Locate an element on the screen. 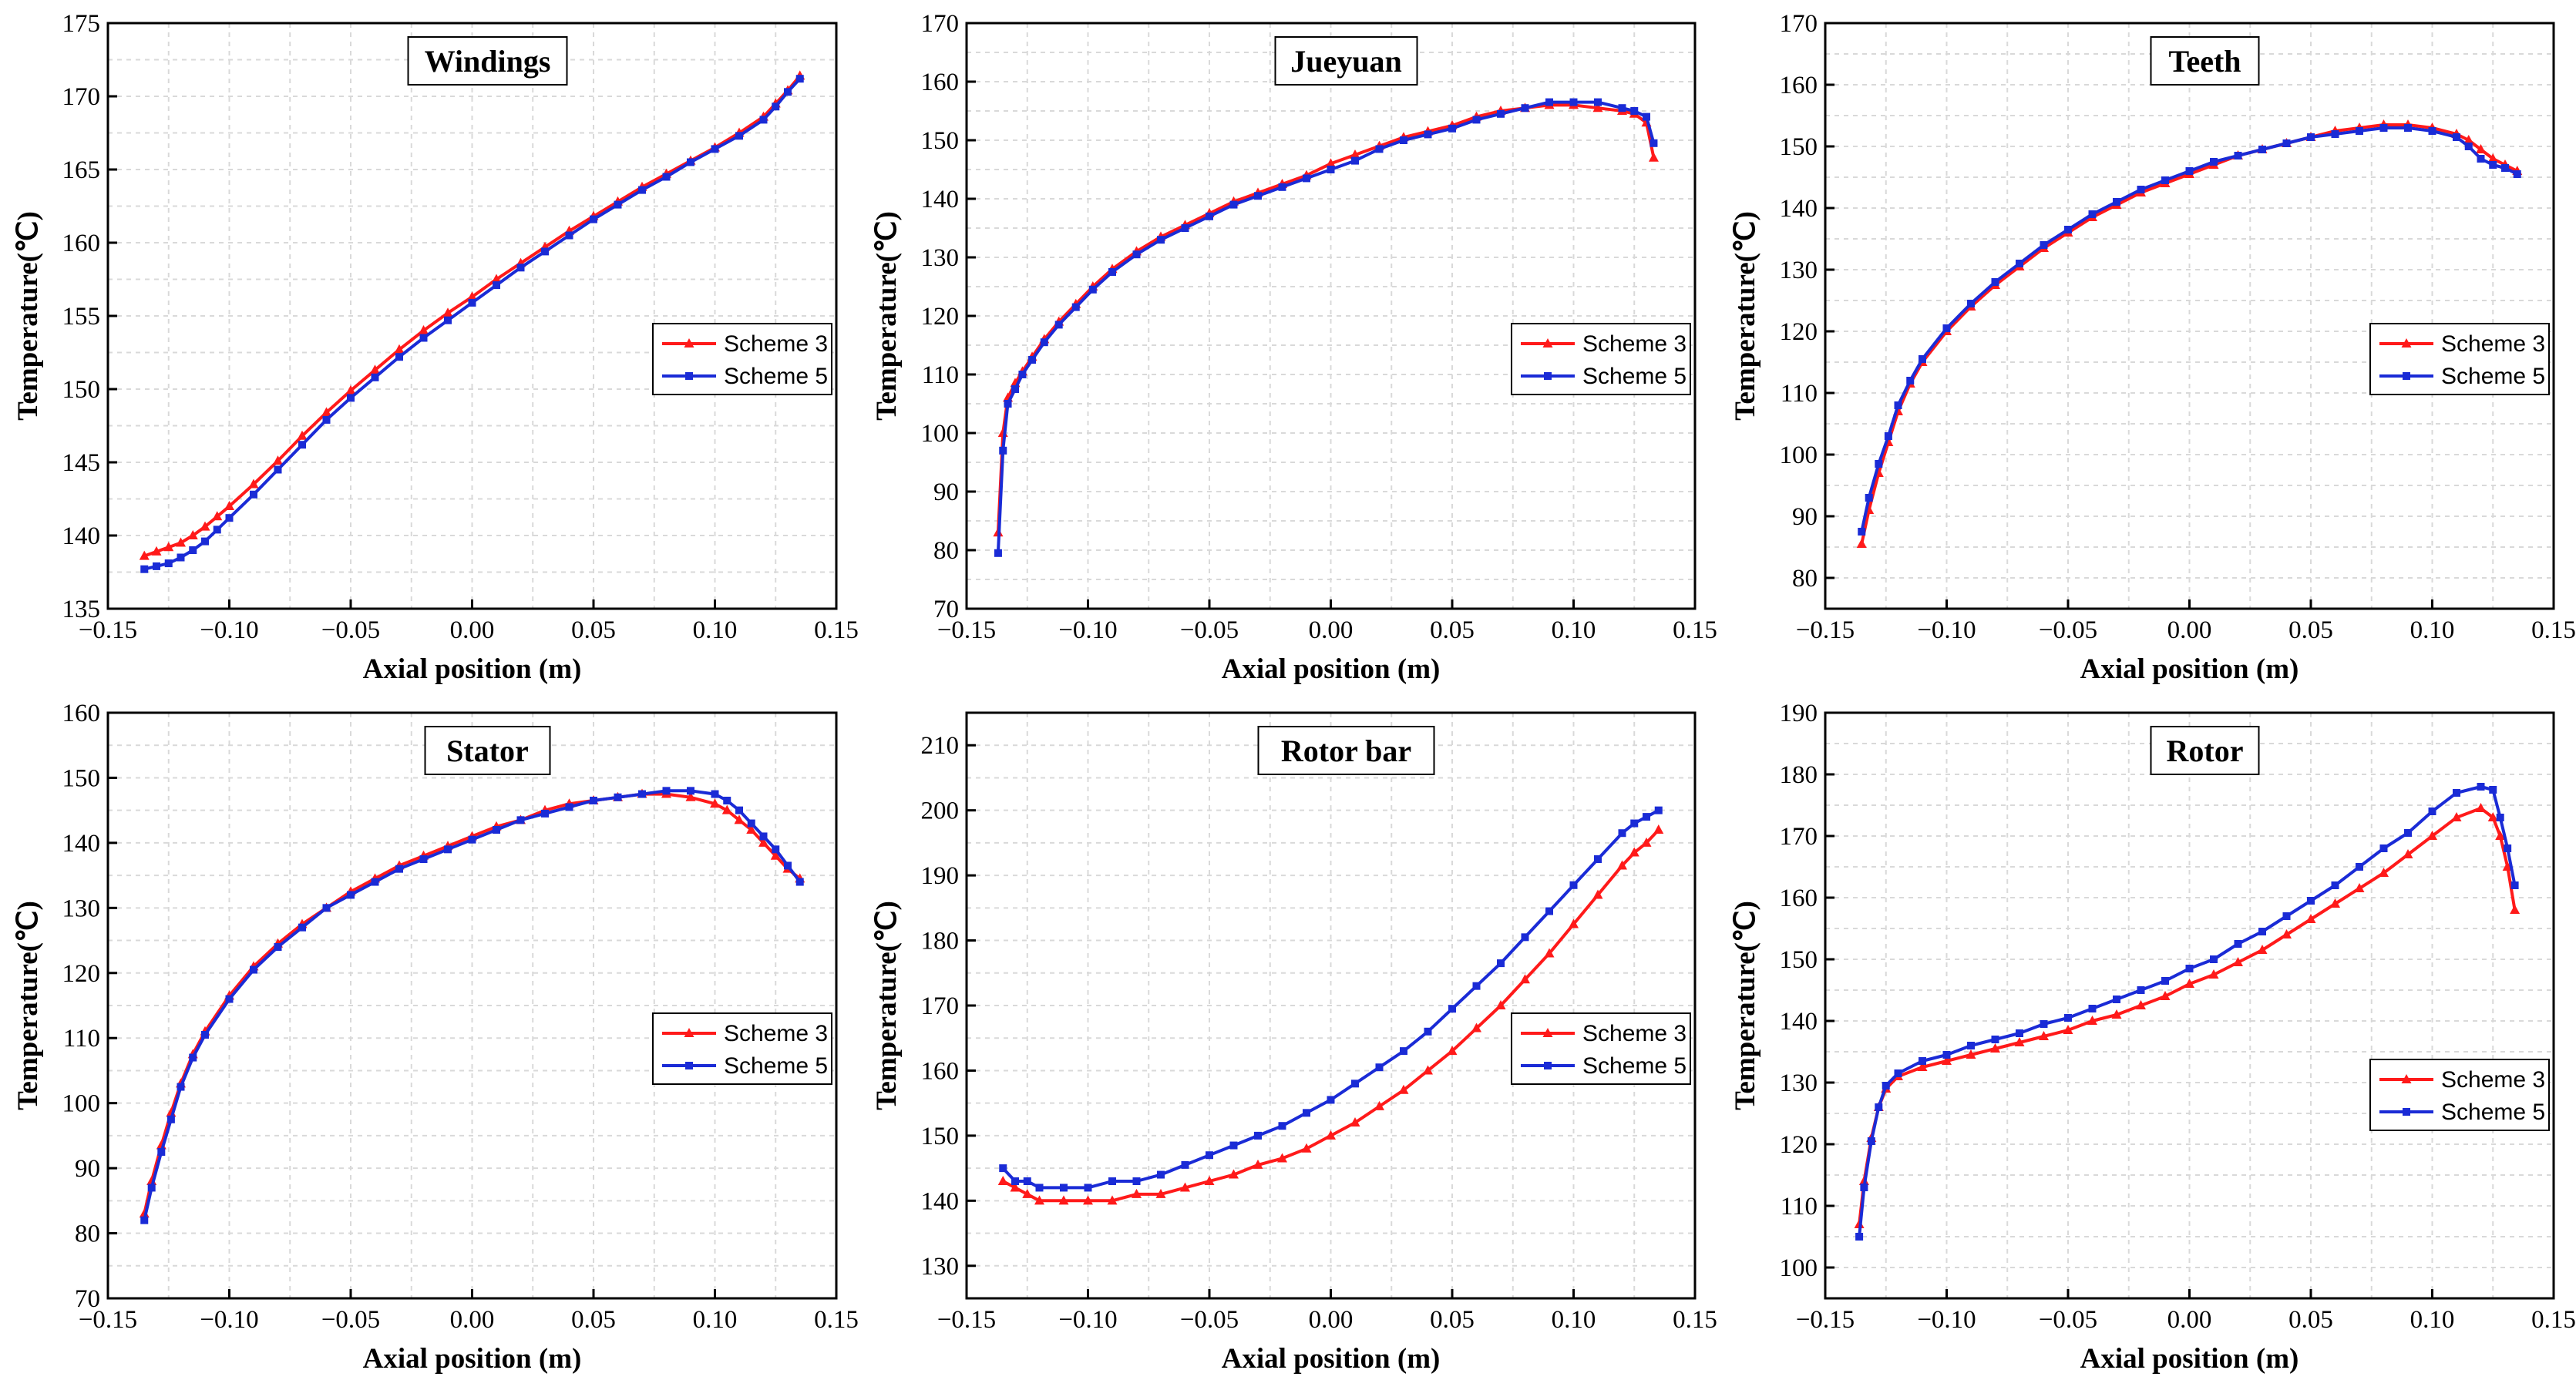 The height and width of the screenshot is (1380, 2576). x-tick-label: 0.00 is located at coordinates (1331, 630).